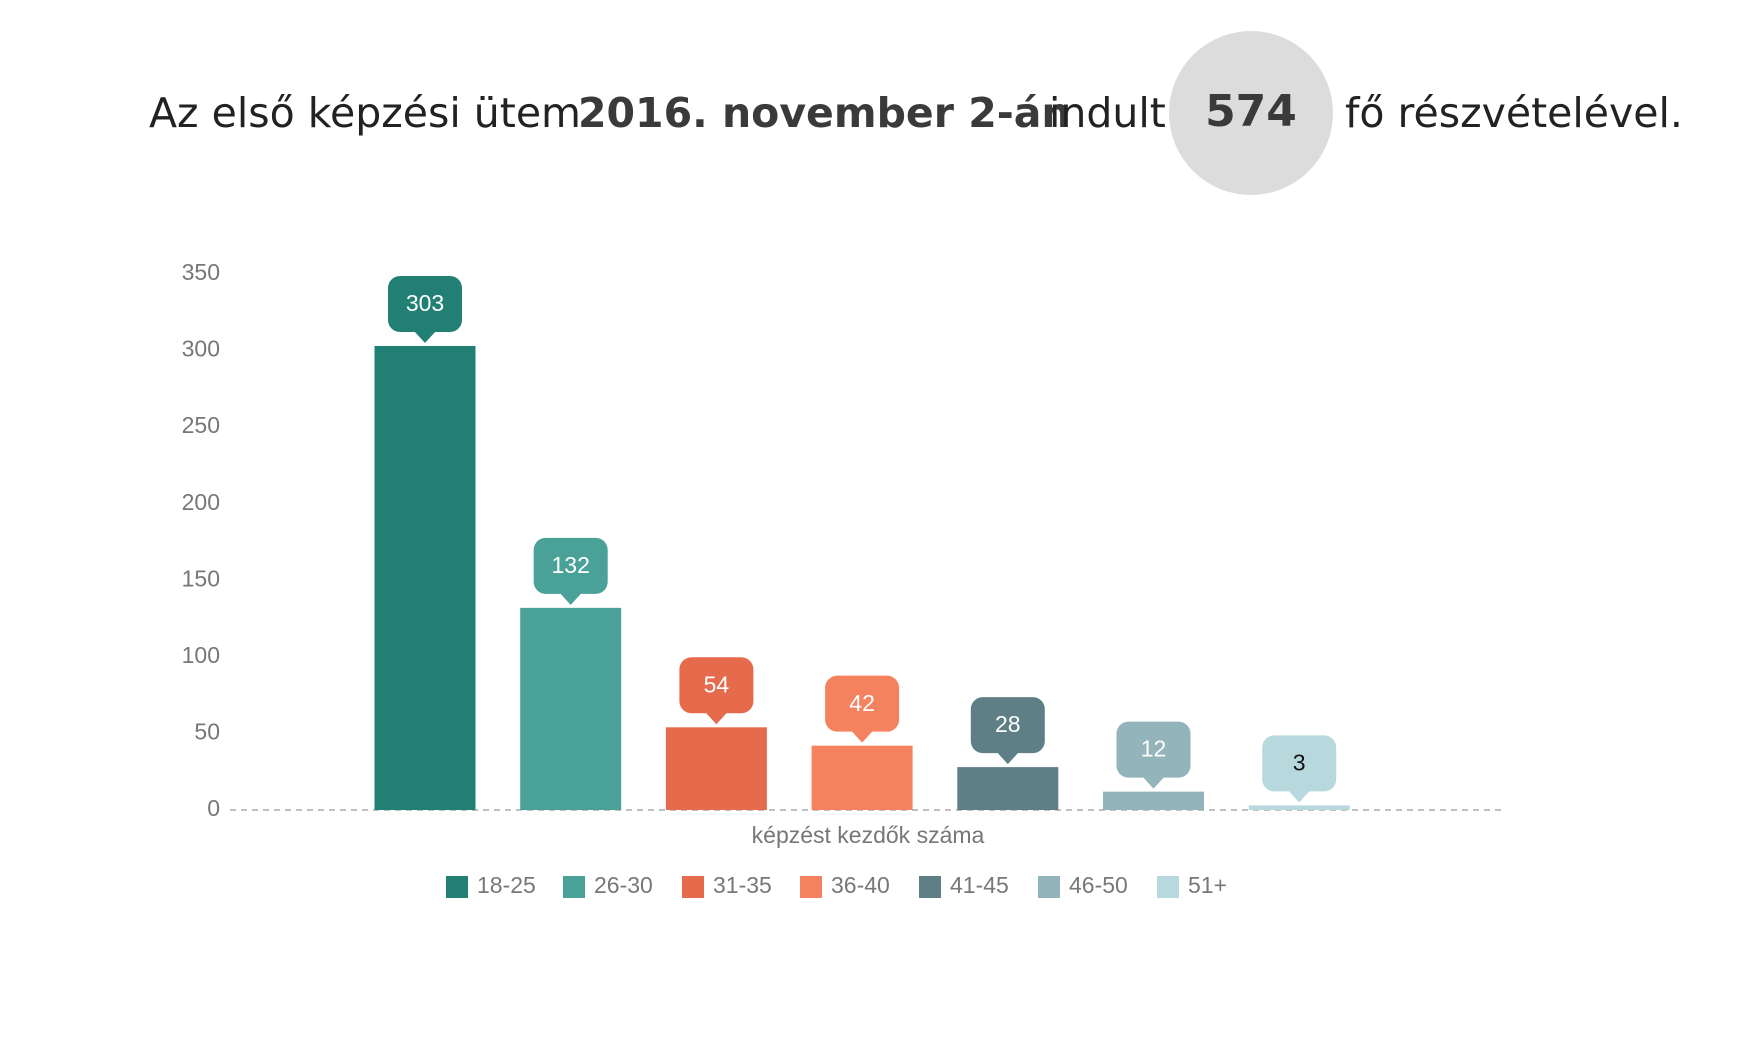 This screenshot has height=1040, width=1751. What do you see at coordinates (979, 885) in the screenshot?
I see `legend-label: 41-45` at bounding box center [979, 885].